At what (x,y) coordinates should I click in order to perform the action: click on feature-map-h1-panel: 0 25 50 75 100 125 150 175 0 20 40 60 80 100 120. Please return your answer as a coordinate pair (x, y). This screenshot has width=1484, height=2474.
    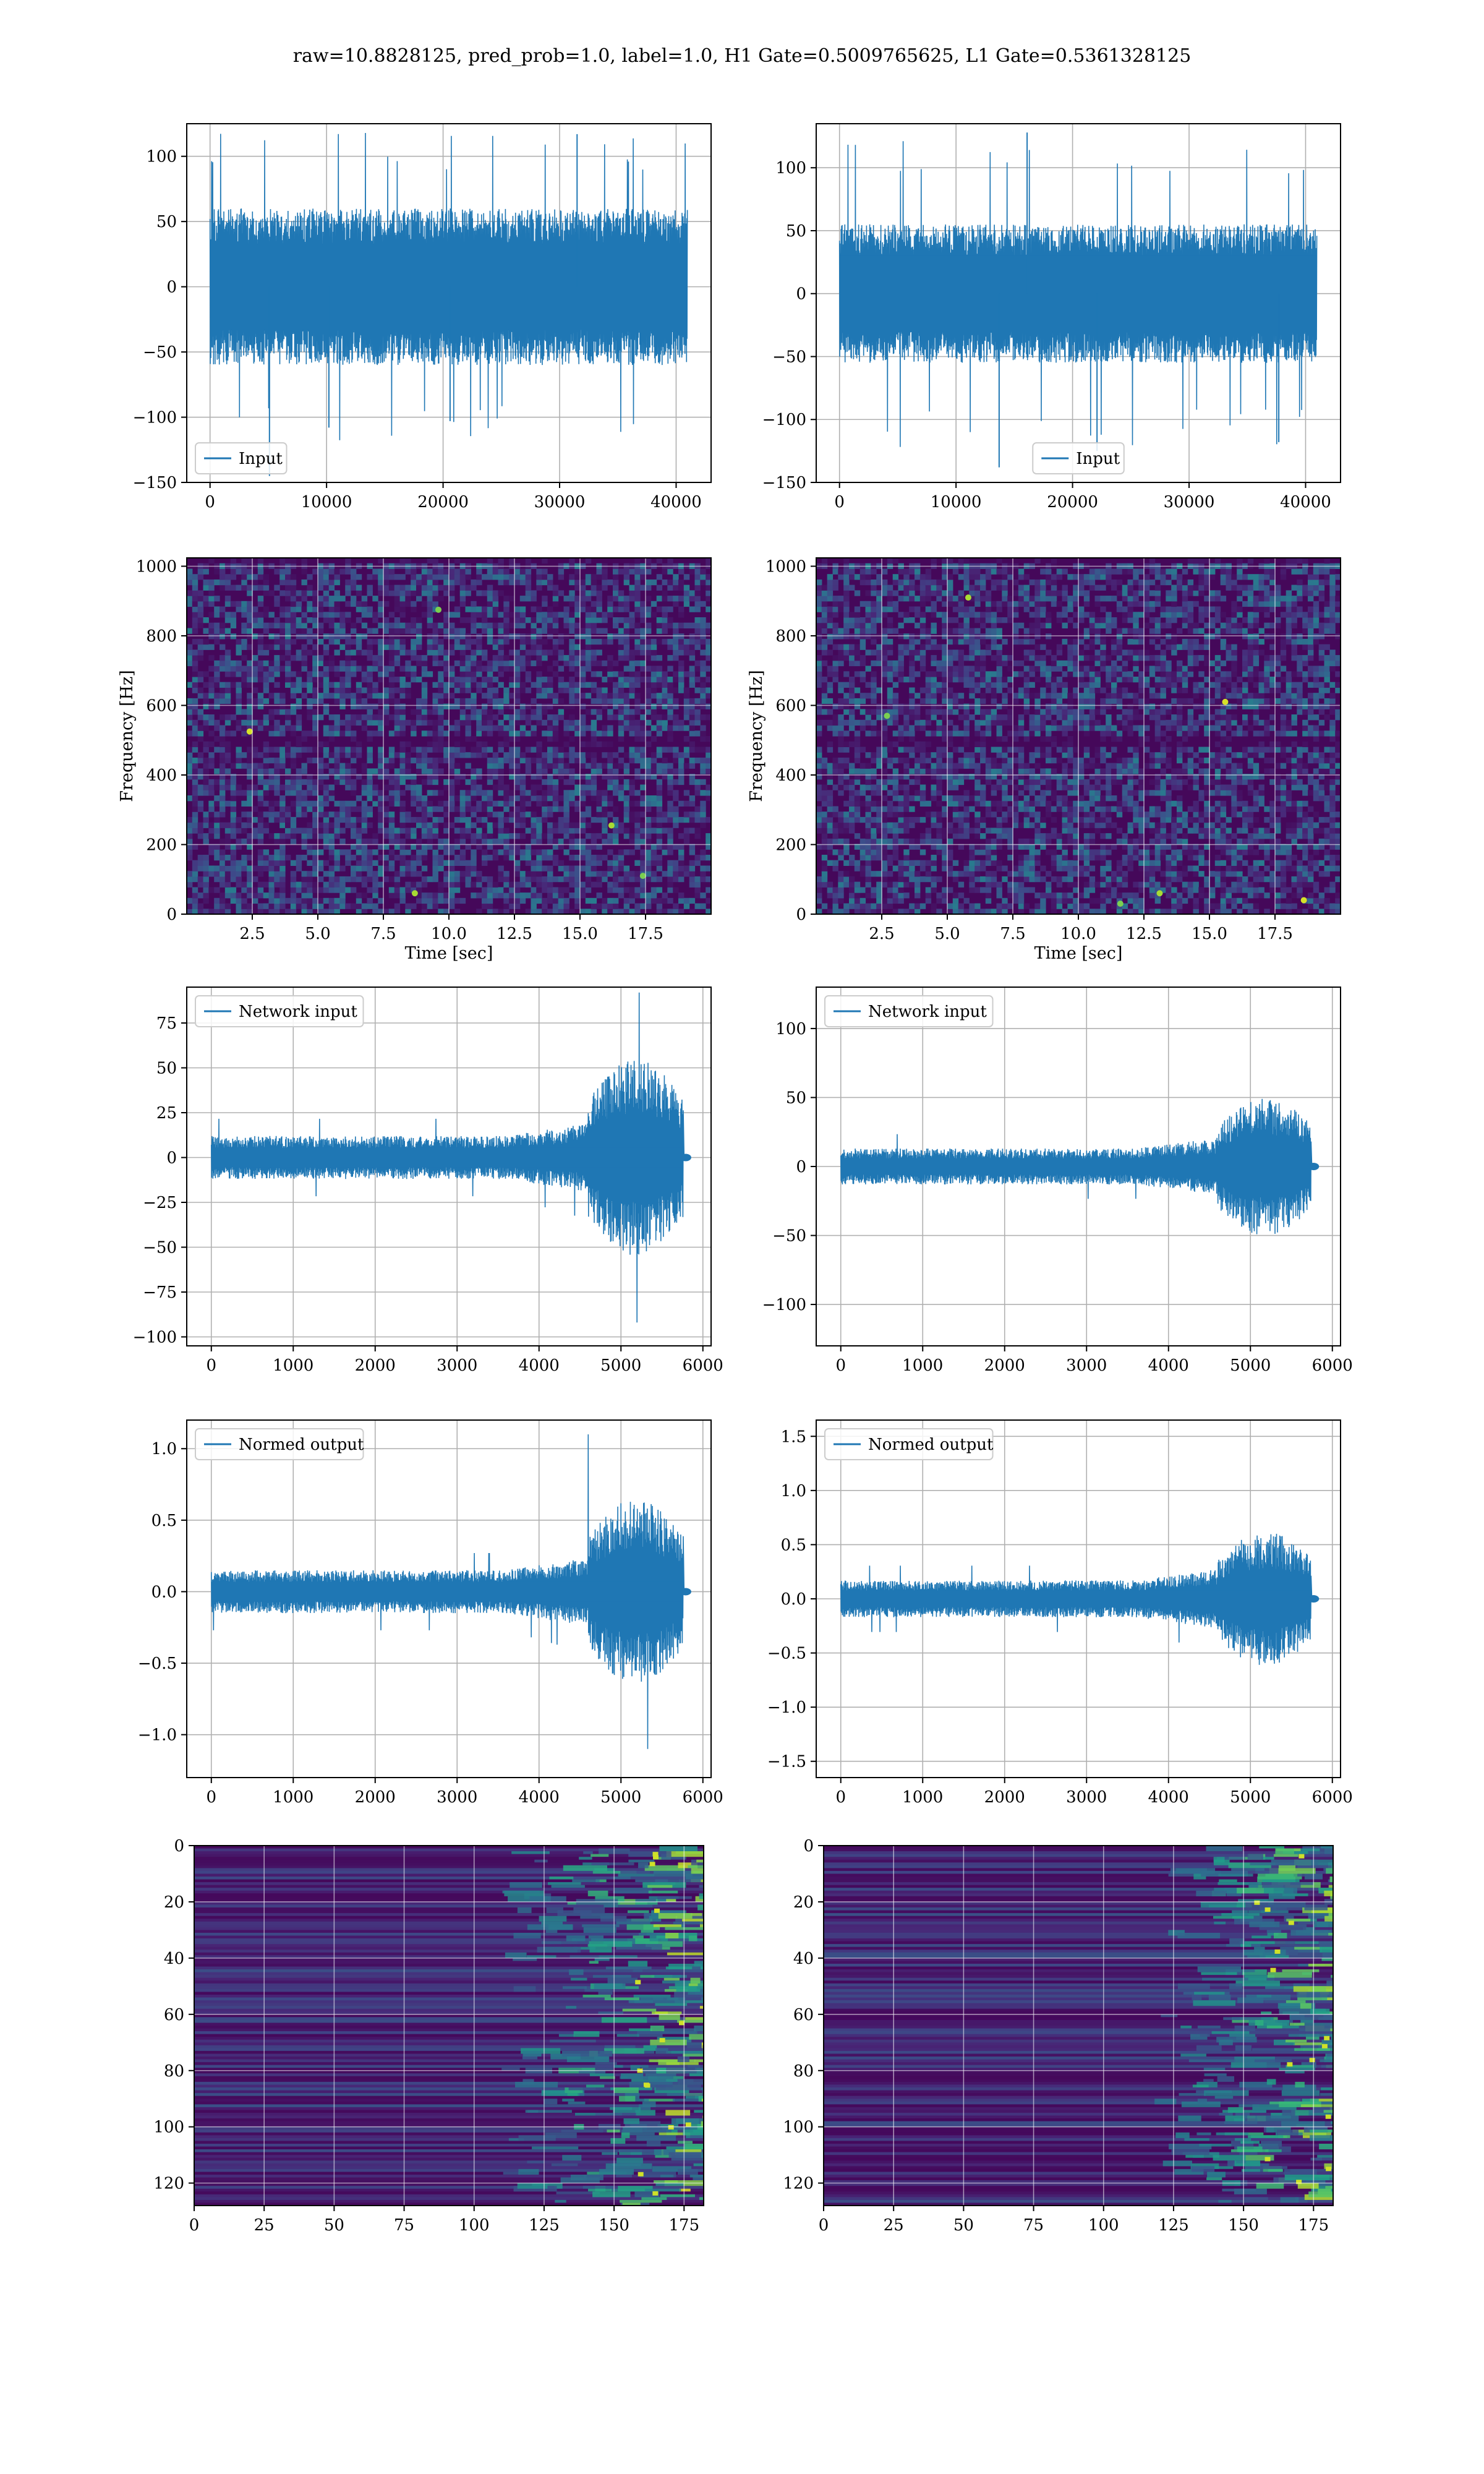
    Looking at the image, I should click on (428, 2036).